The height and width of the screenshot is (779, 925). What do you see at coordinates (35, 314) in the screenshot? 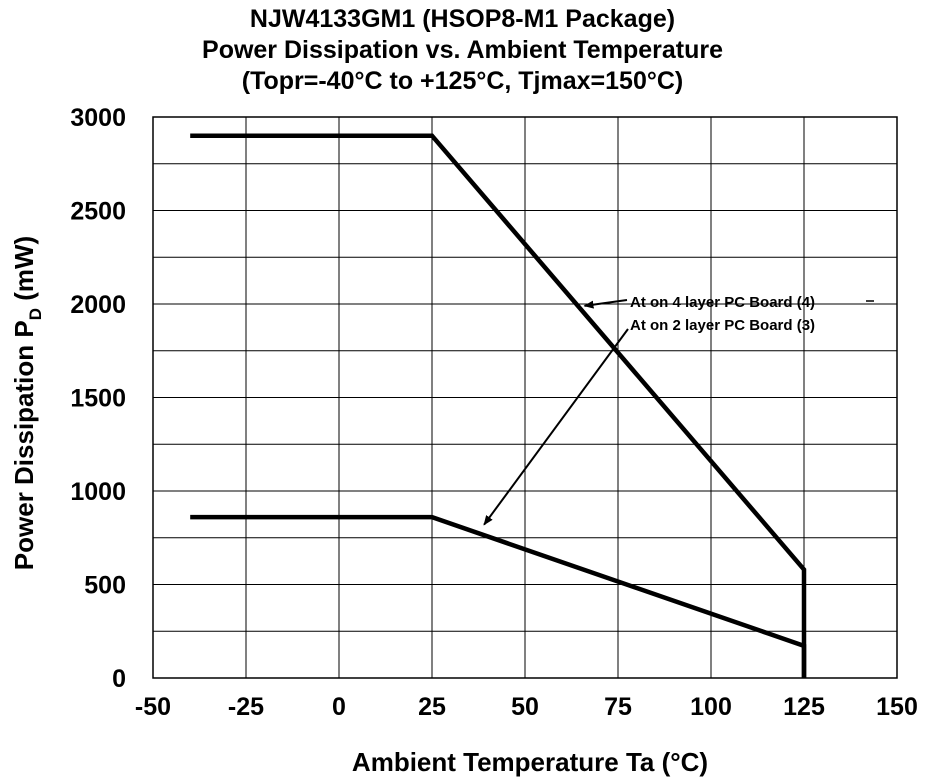
I see `y-axis-label-subscript: D` at bounding box center [35, 314].